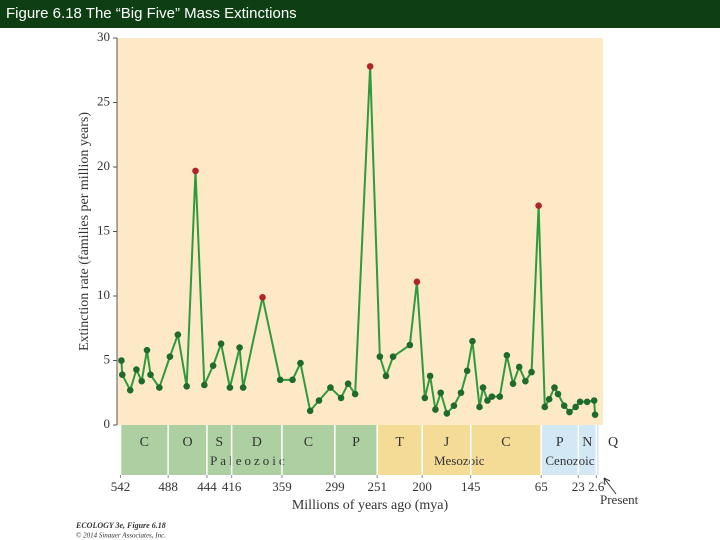 This screenshot has width=720, height=540. Describe the element at coordinates (121, 486) in the screenshot. I see `x-tick-label: 542` at that location.